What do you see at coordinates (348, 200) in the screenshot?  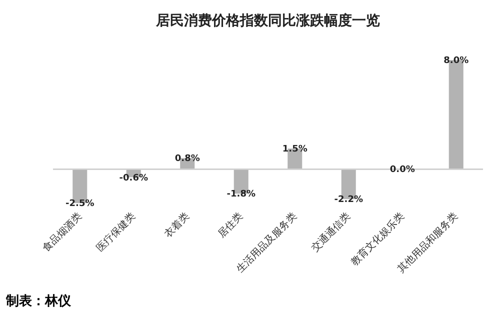 I see `data-label: -2.2%` at bounding box center [348, 200].